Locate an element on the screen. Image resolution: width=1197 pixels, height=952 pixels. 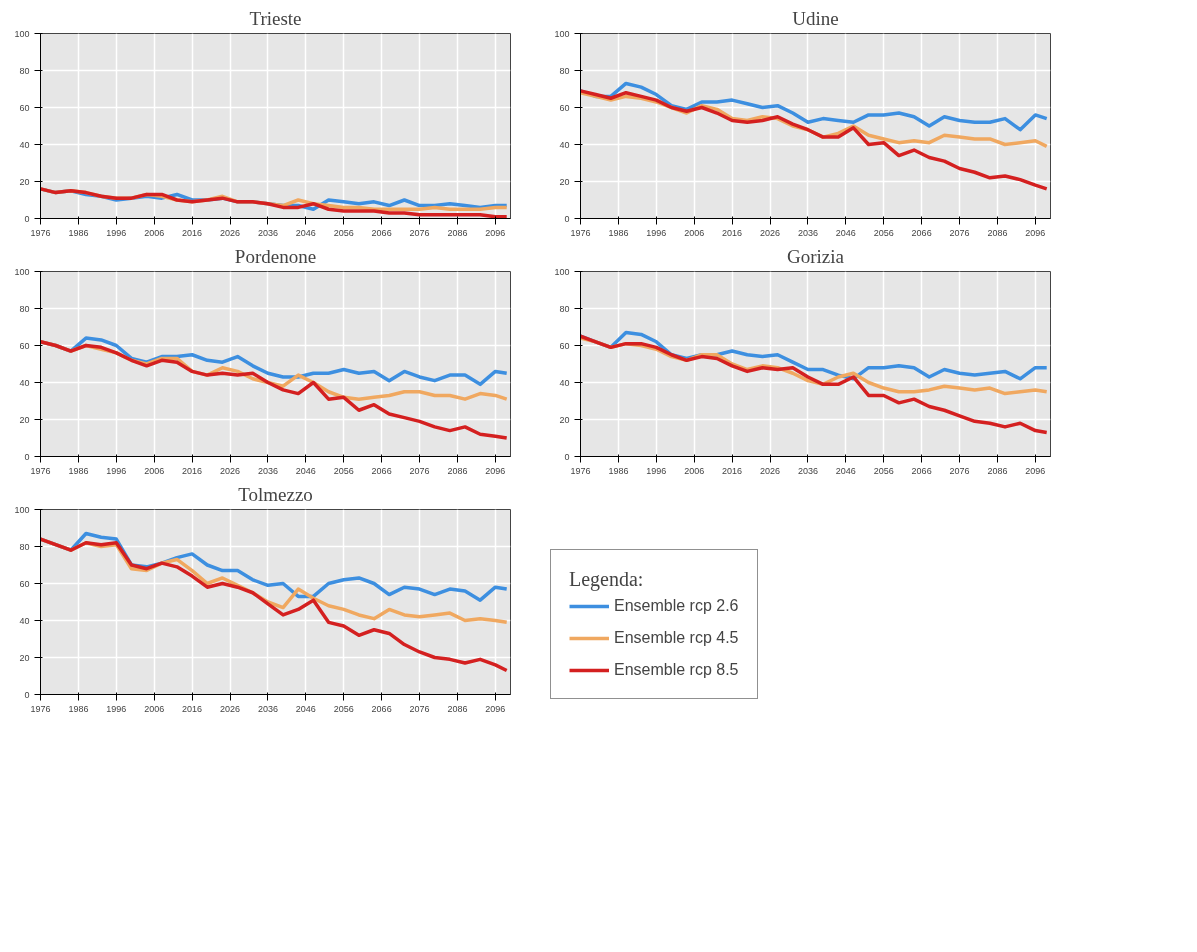
chart-title: Trieste is located at coordinates (275, 18).